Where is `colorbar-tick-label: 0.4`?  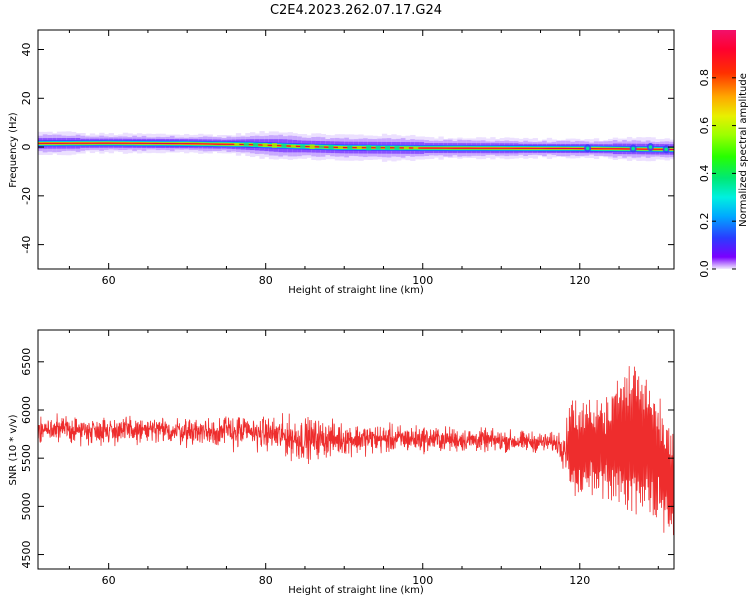
colorbar-tick-label: 0.4 is located at coordinates (704, 174).